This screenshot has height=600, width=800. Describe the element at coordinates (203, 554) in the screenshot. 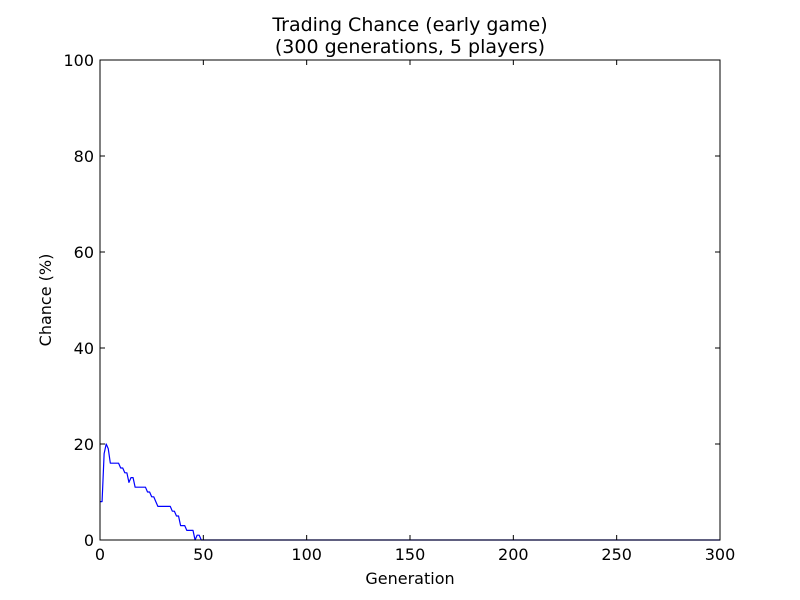

I see `x-tick-label: 50` at that location.